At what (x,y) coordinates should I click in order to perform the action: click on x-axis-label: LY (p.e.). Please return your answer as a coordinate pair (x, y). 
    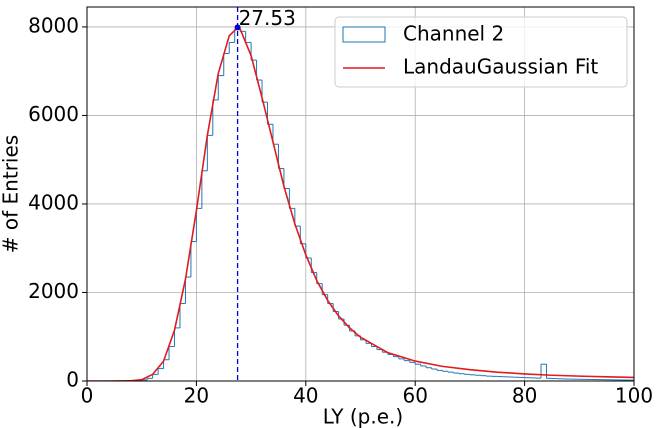
    Looking at the image, I should click on (363, 416).